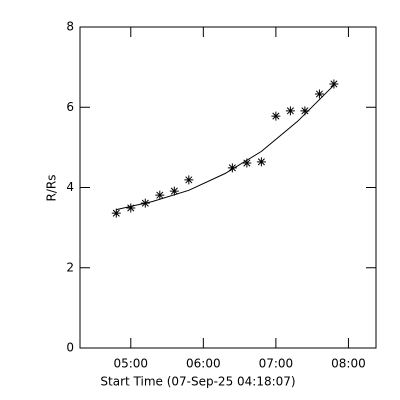 Image resolution: width=400 pixels, height=400 pixels. Describe the element at coordinates (197, 382) in the screenshot. I see `x-axis-label: Start Time (07-Sep-25 04:18:07)` at that location.